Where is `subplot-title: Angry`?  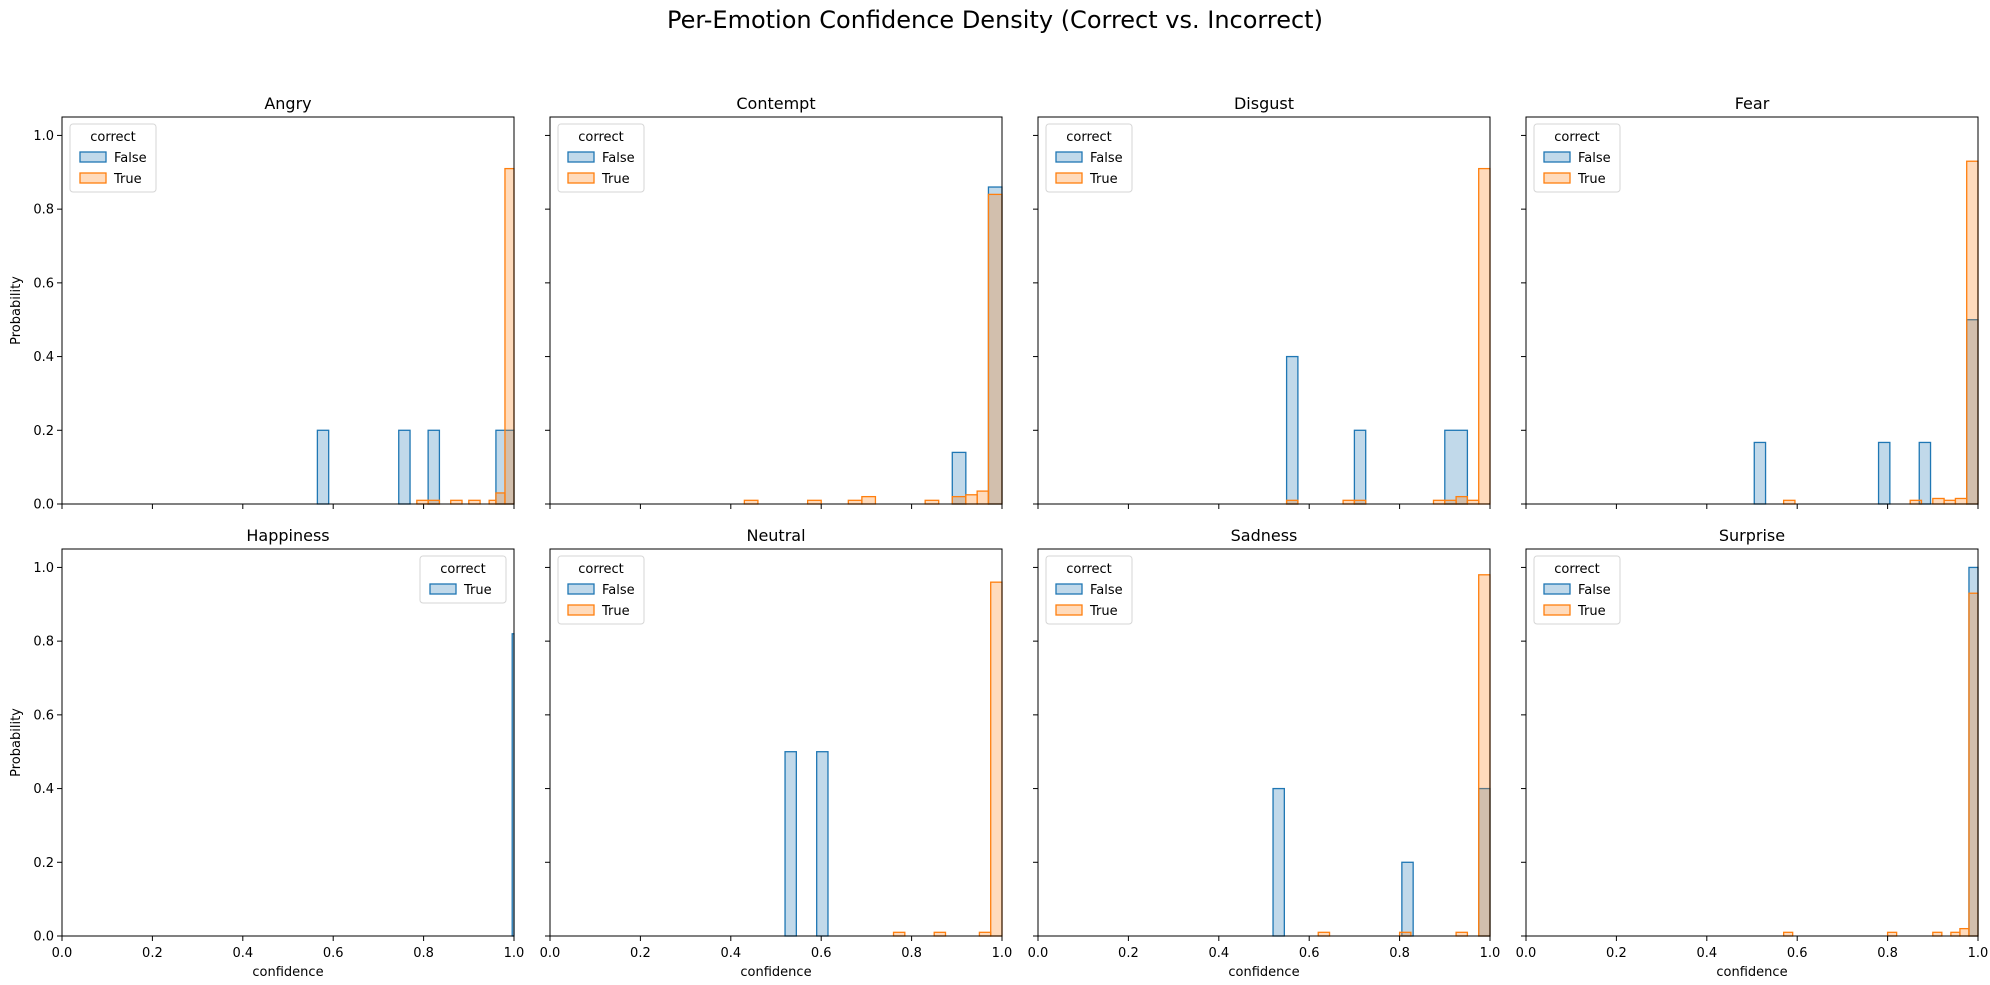
subplot-title: Angry is located at coordinates (287, 103).